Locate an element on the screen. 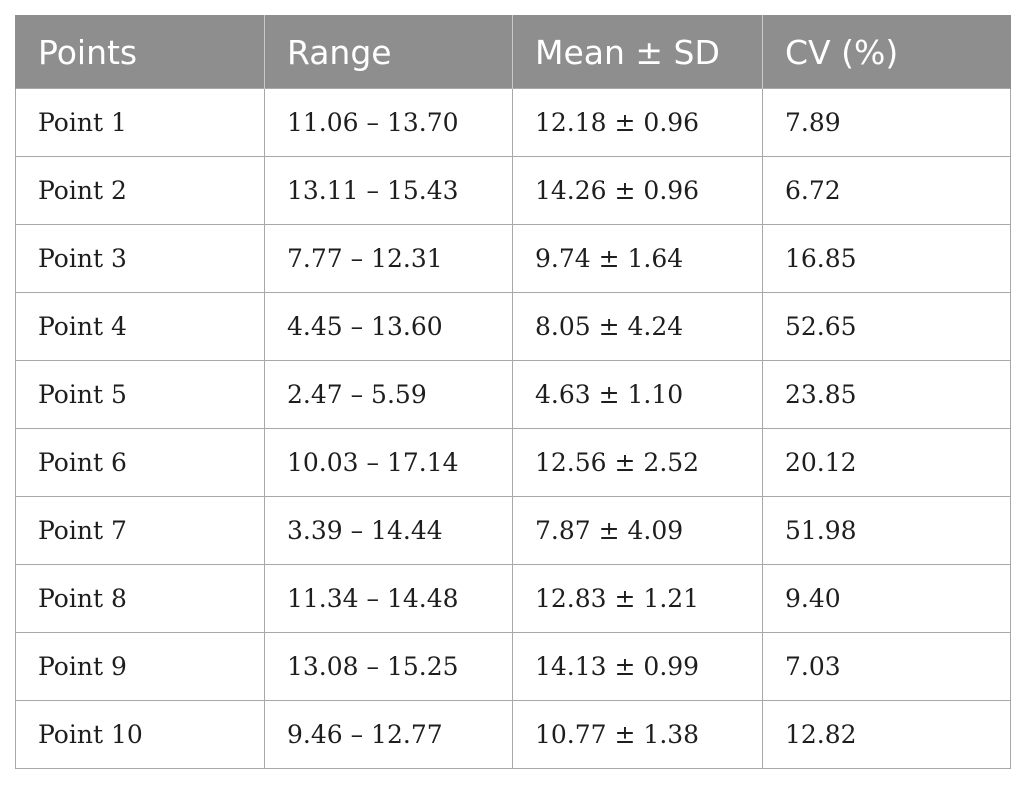 The width and height of the screenshot is (1026, 787). header-range: Range is located at coordinates (388, 52).